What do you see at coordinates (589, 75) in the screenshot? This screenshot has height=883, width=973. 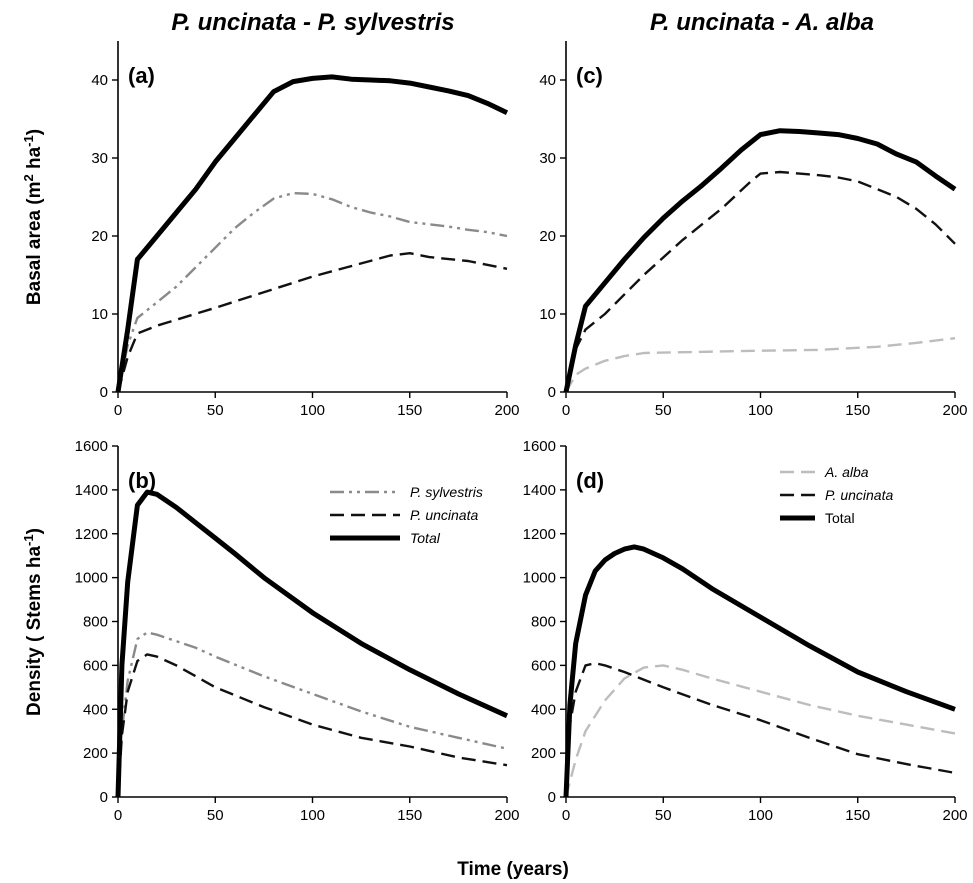 I see `panel-label-c: (c)` at bounding box center [589, 75].